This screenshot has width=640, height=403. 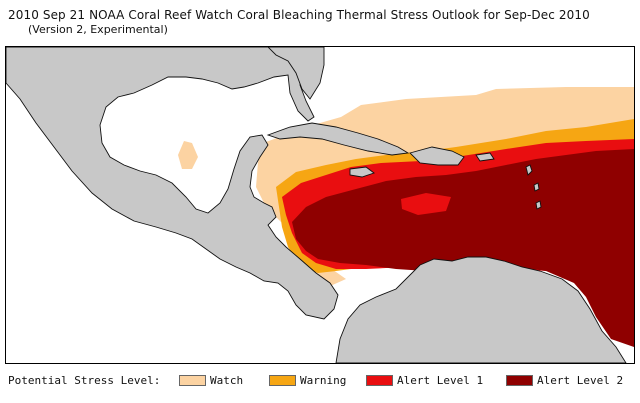 I want to click on legend-text-watch: Watch, so click(x=227, y=380).